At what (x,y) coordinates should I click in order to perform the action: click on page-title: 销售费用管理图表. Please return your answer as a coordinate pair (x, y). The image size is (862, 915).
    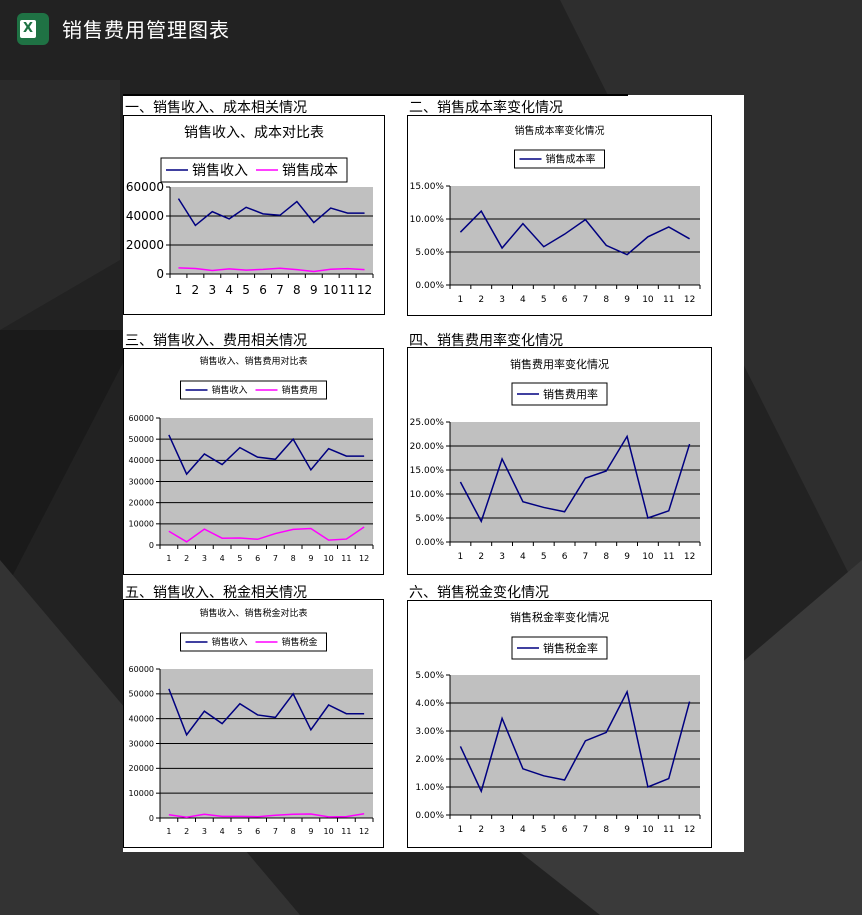
    Looking at the image, I should click on (146, 30).